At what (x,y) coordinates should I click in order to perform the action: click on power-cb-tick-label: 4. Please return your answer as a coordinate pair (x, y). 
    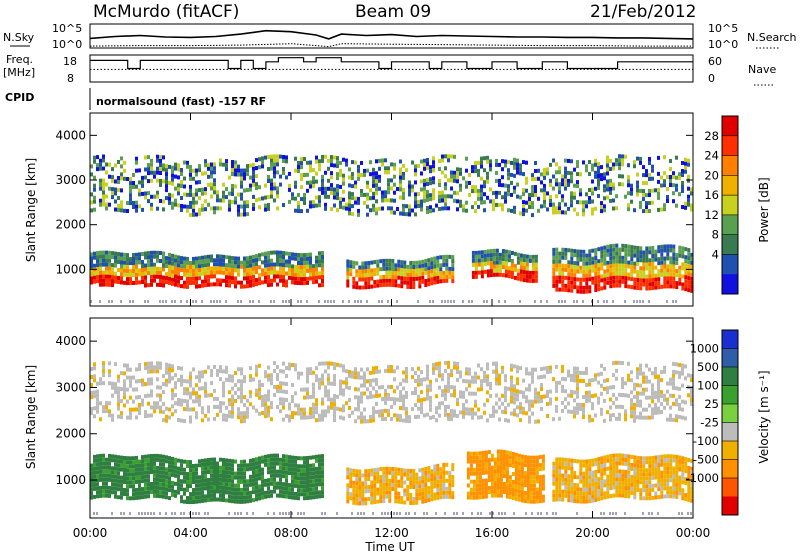
    Looking at the image, I should click on (715, 254).